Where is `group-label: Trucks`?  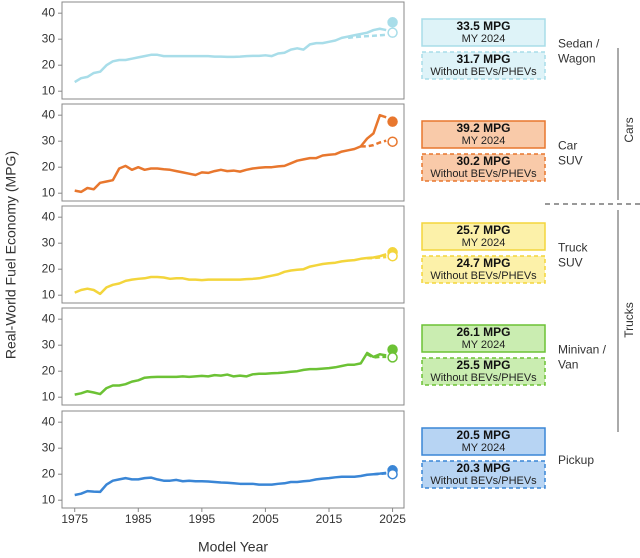 group-label: Trucks is located at coordinates (629, 320).